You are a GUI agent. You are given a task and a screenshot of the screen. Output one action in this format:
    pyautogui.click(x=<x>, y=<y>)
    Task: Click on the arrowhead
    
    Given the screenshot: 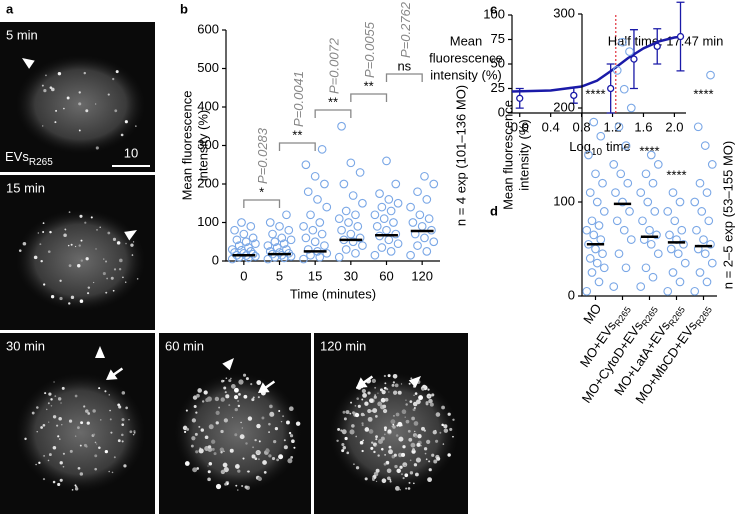 What is the action you would take?
    pyautogui.click(x=414, y=382)
    